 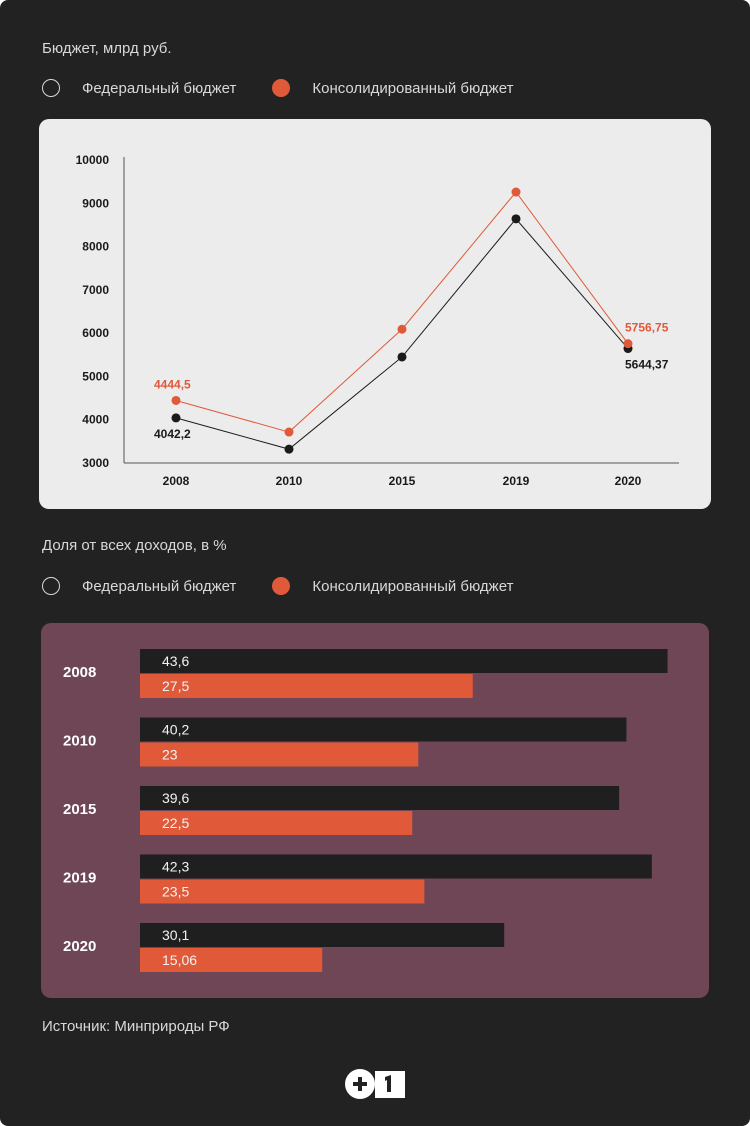 I want to click on x-tick-label: 2008, so click(x=176, y=481).